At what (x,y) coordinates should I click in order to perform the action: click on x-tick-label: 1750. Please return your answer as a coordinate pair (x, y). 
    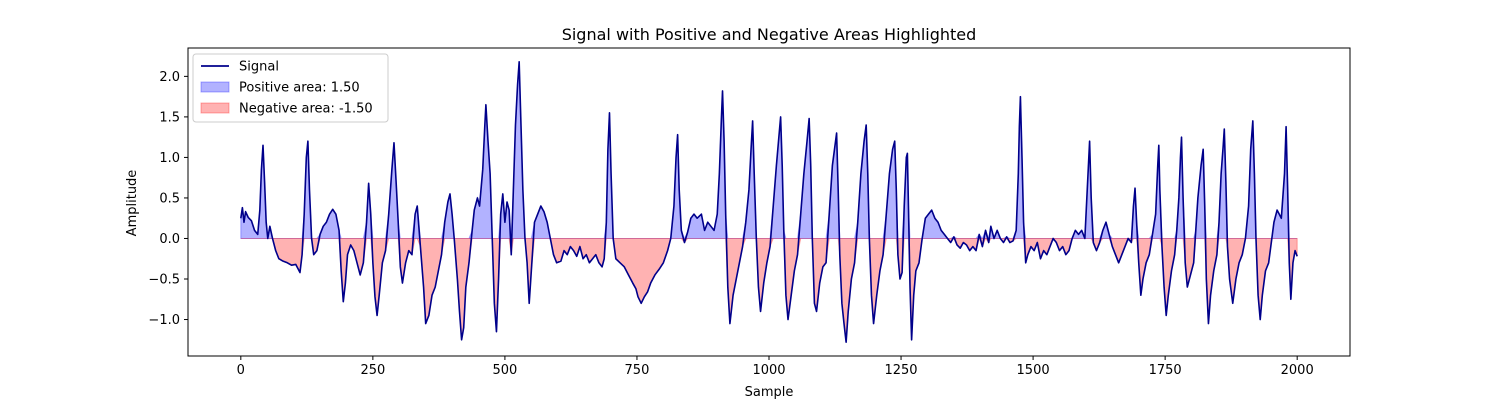
    Looking at the image, I should click on (1165, 370).